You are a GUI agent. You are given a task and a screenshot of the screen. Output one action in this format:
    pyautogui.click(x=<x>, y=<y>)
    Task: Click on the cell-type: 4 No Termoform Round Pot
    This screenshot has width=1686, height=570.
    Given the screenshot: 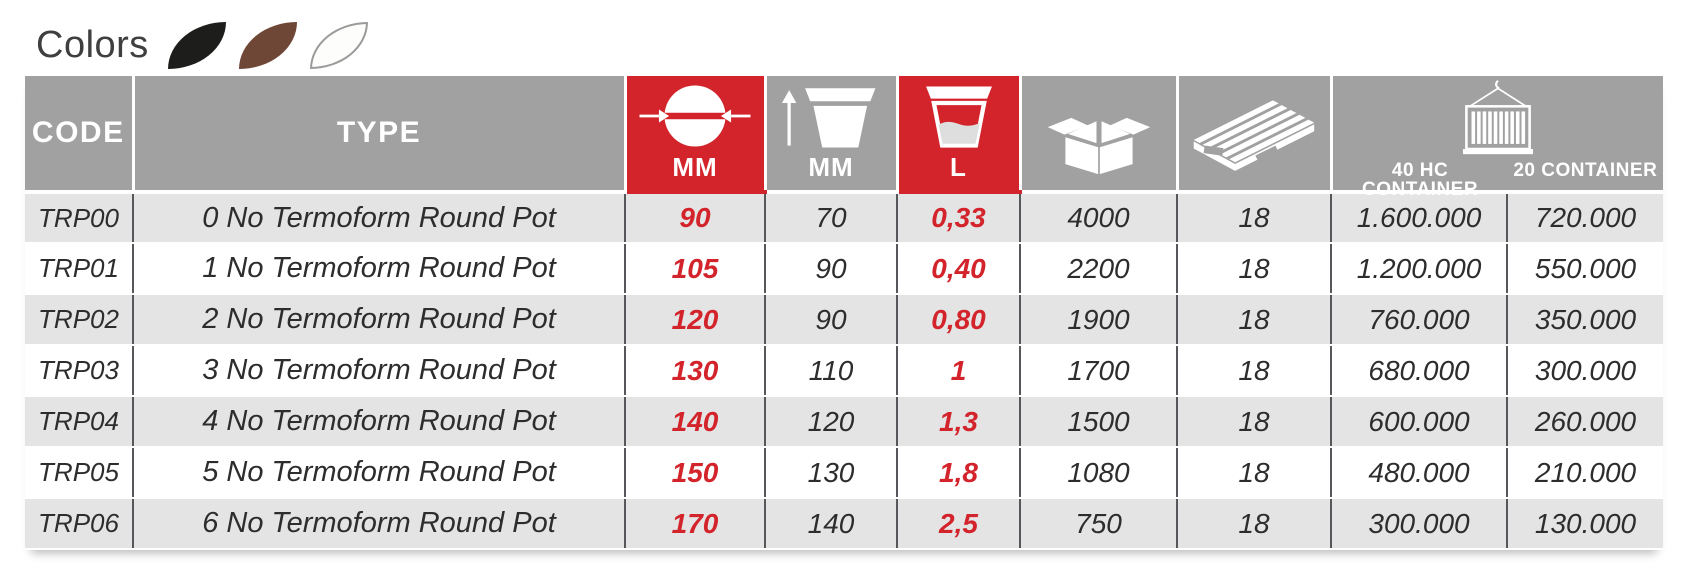 What is the action you would take?
    pyautogui.click(x=379, y=422)
    